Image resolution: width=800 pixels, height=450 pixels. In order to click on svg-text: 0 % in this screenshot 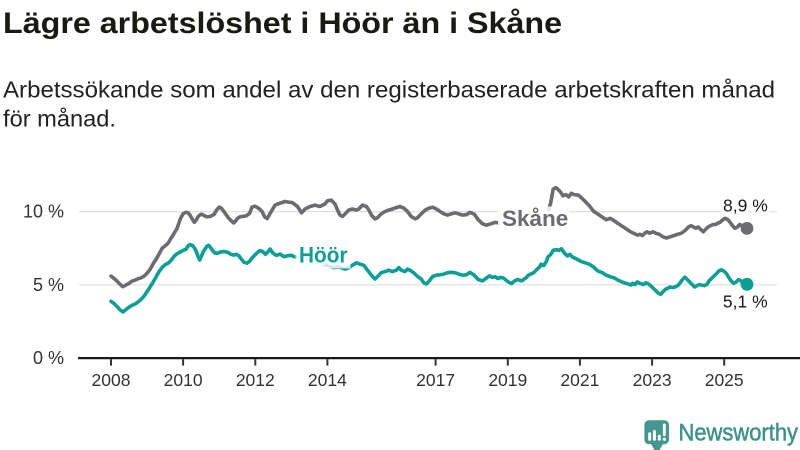, I will do `click(48, 358)`.